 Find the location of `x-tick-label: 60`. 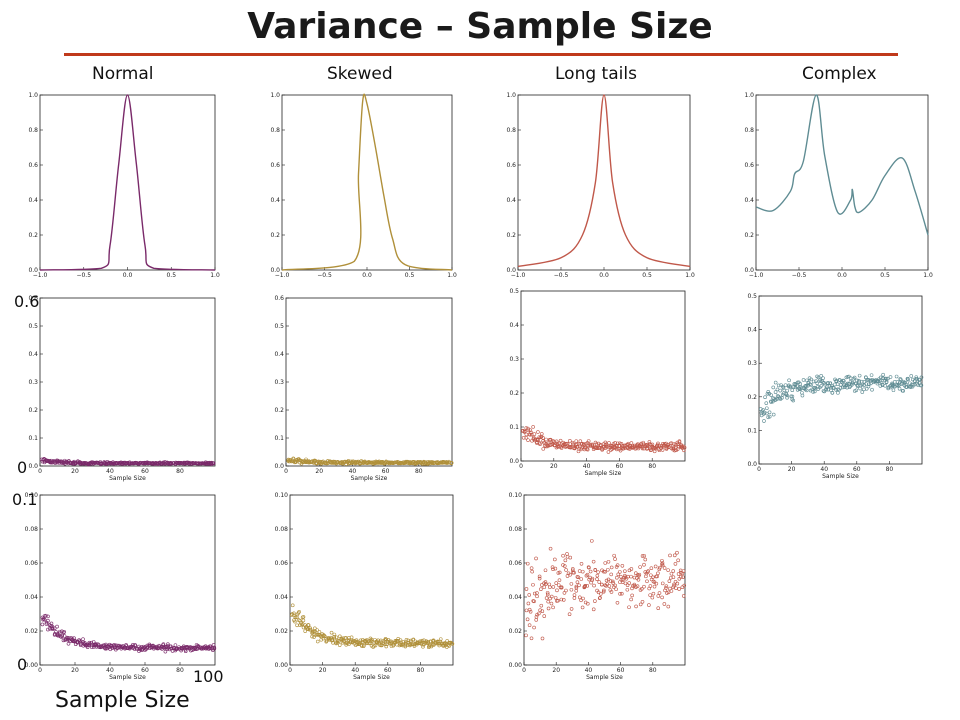

x-tick-label: 60 is located at coordinates (857, 469).